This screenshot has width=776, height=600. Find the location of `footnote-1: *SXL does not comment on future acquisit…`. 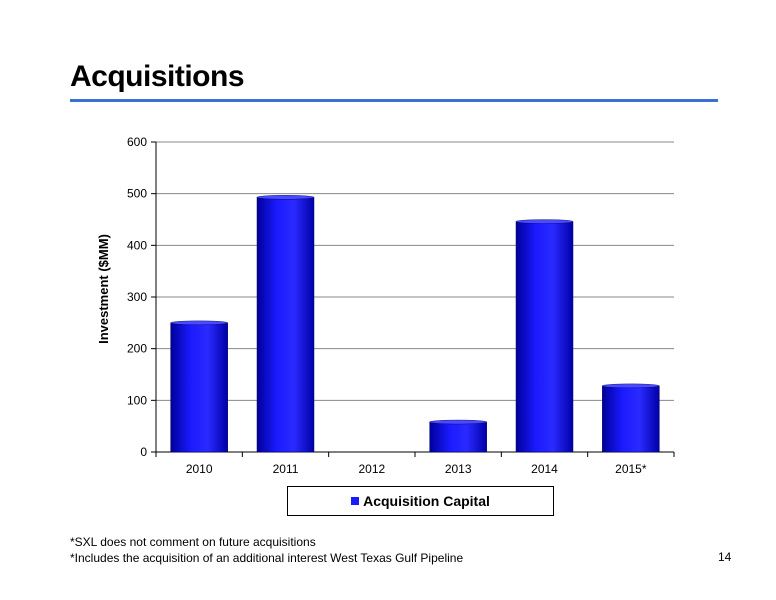

footnote-1: *SXL does not comment on future acquisit… is located at coordinates (193, 542).